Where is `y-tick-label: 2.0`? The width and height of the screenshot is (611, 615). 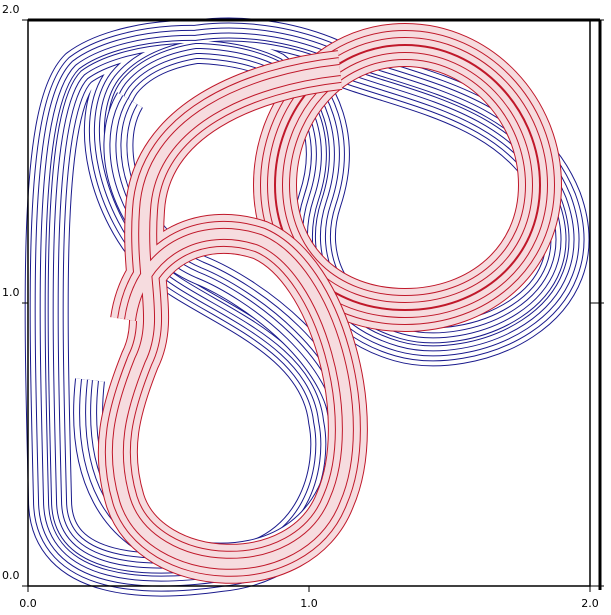 y-tick-label: 2.0 is located at coordinates (11, 9).